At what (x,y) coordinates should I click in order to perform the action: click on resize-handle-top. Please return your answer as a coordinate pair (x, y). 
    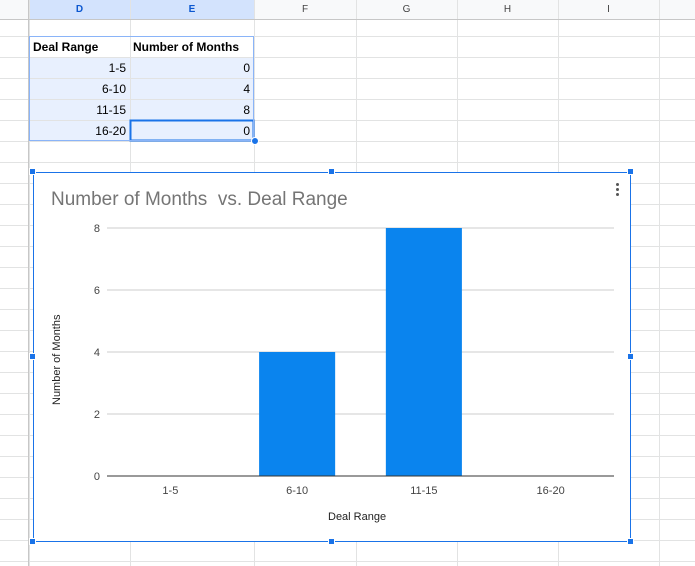
    Looking at the image, I should click on (331, 171).